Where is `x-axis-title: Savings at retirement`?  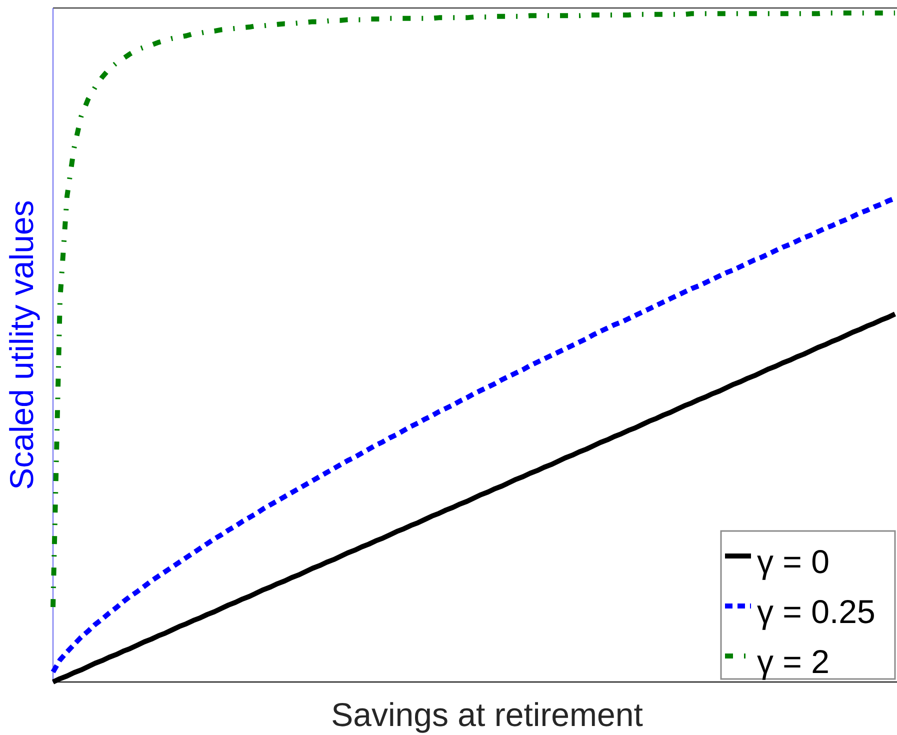
x-axis-title: Savings at retirement is located at coordinates (487, 714).